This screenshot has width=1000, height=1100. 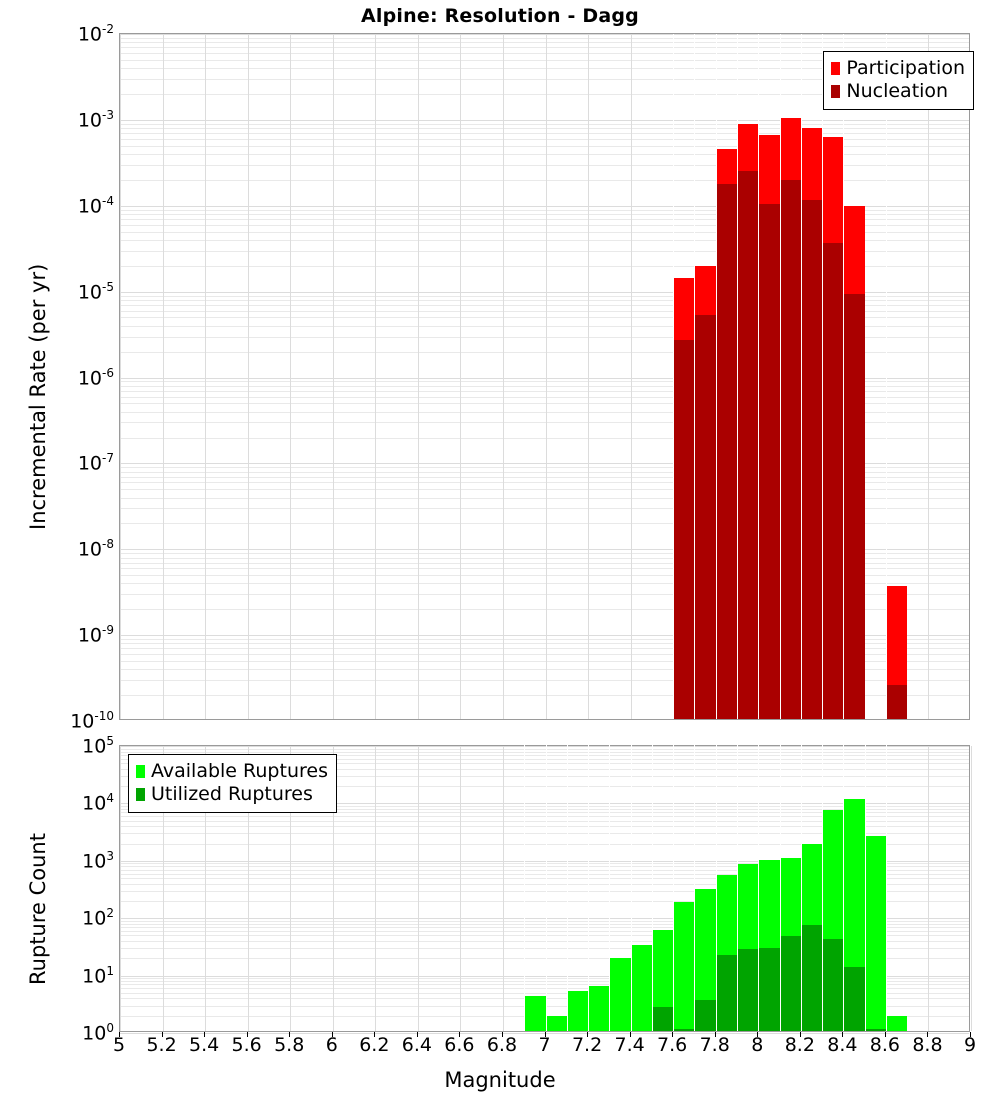 What do you see at coordinates (898, 91) in the screenshot?
I see `legend-item-nucleation: Nucleation` at bounding box center [898, 91].